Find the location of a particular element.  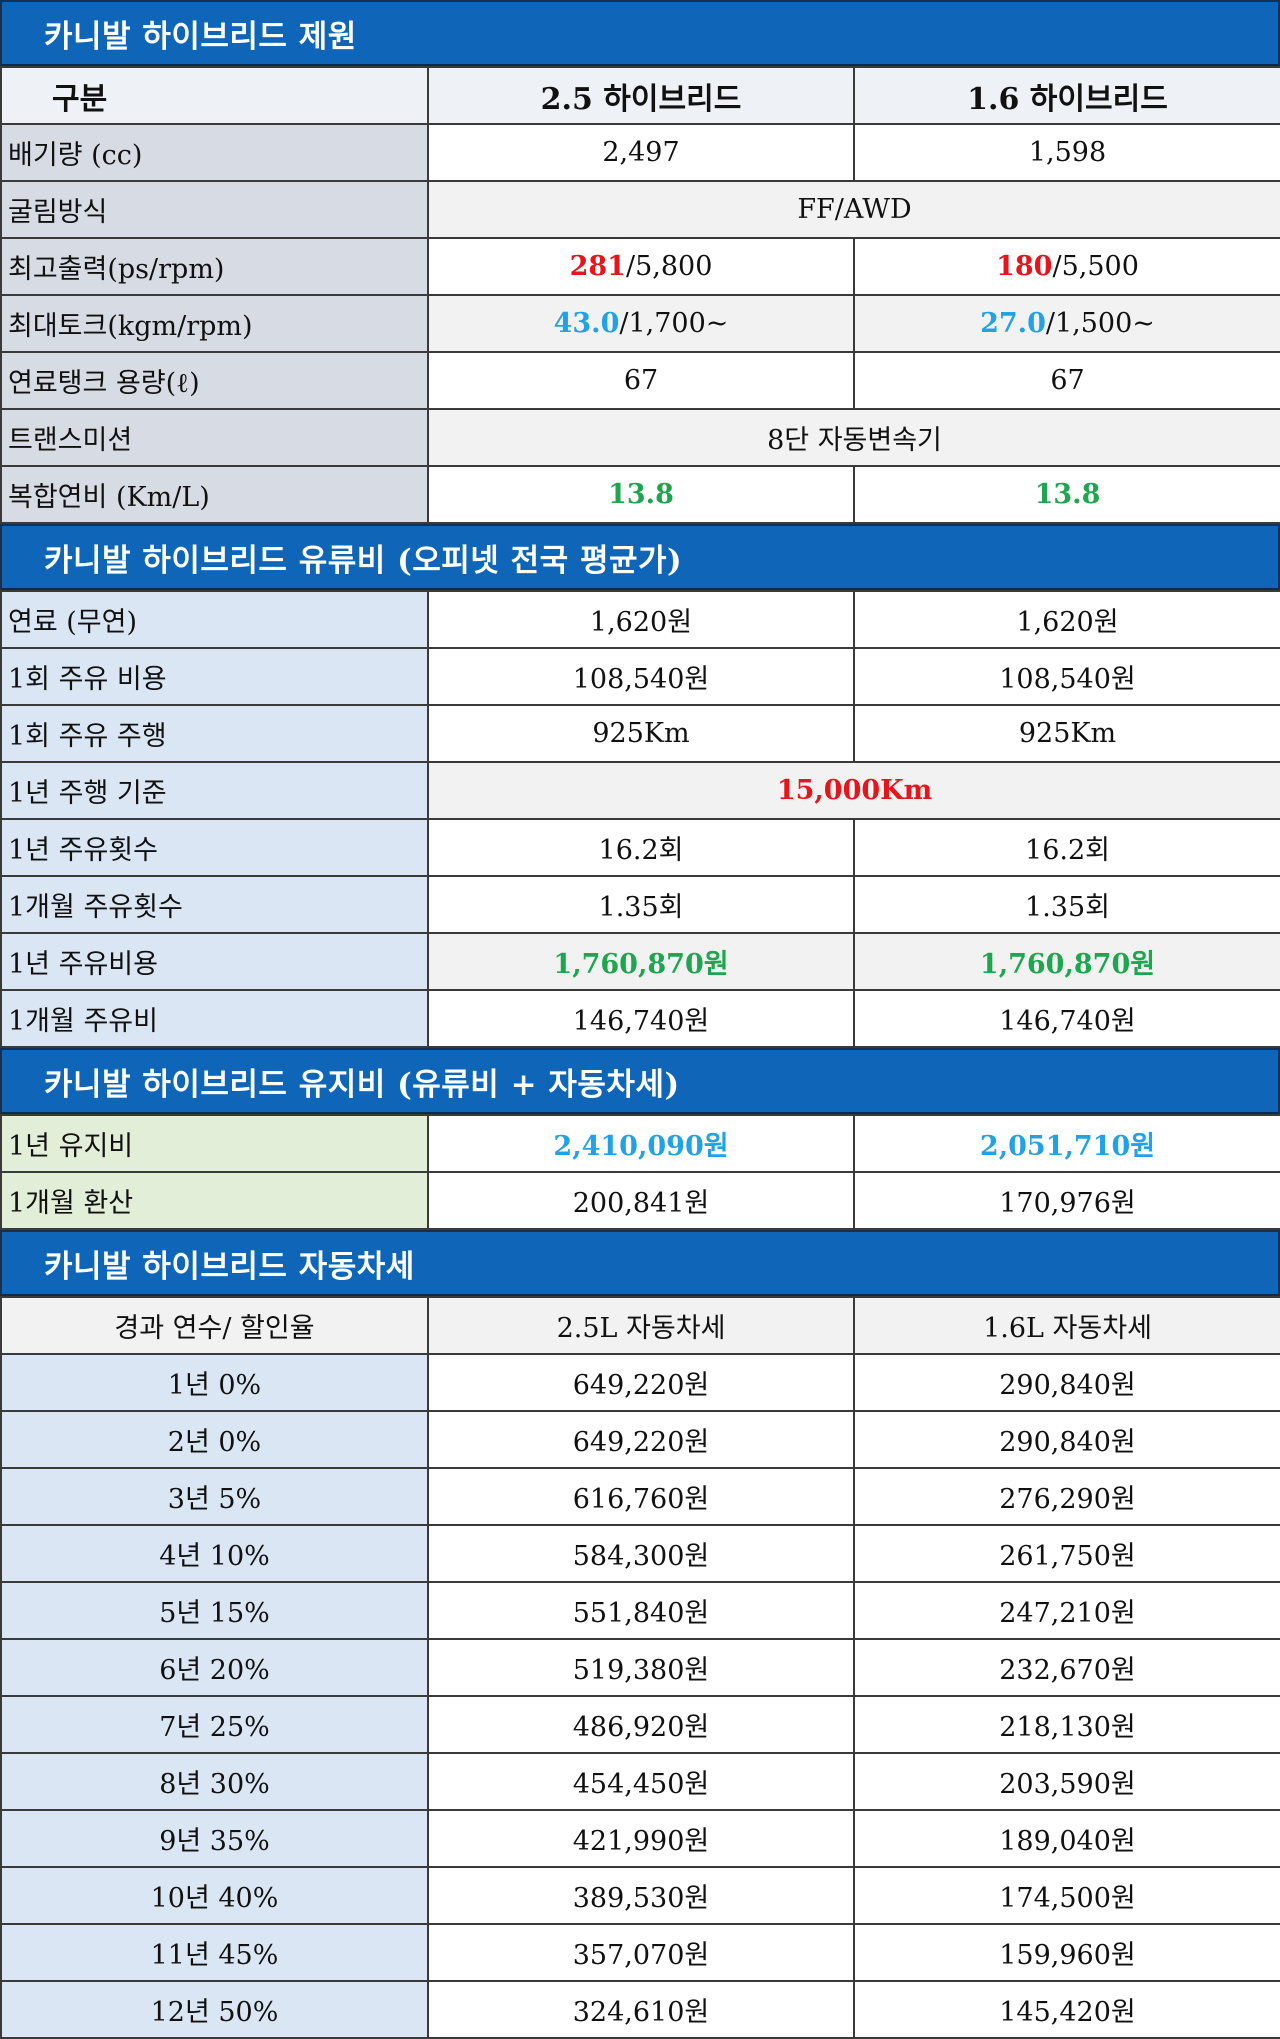

table-row: 8년 30% 454,450원 203,590원 is located at coordinates (640, 1781).